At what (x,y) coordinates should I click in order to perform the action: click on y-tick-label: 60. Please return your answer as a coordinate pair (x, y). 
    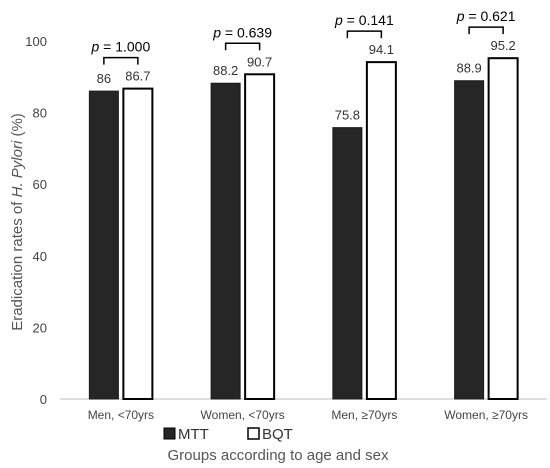
    Looking at the image, I should click on (40, 184).